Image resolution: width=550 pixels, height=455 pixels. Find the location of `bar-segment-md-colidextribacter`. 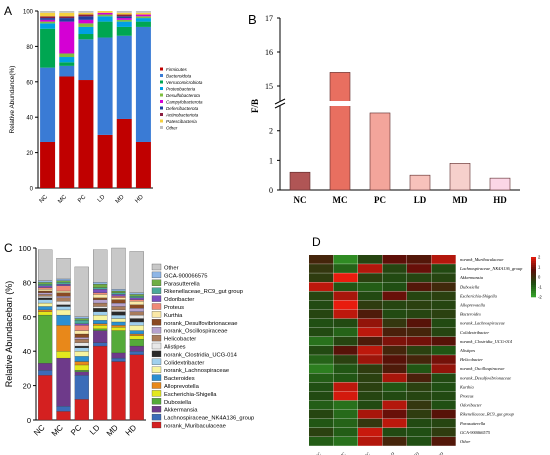

bar-segment-md-colidextribacter is located at coordinates (118, 316).